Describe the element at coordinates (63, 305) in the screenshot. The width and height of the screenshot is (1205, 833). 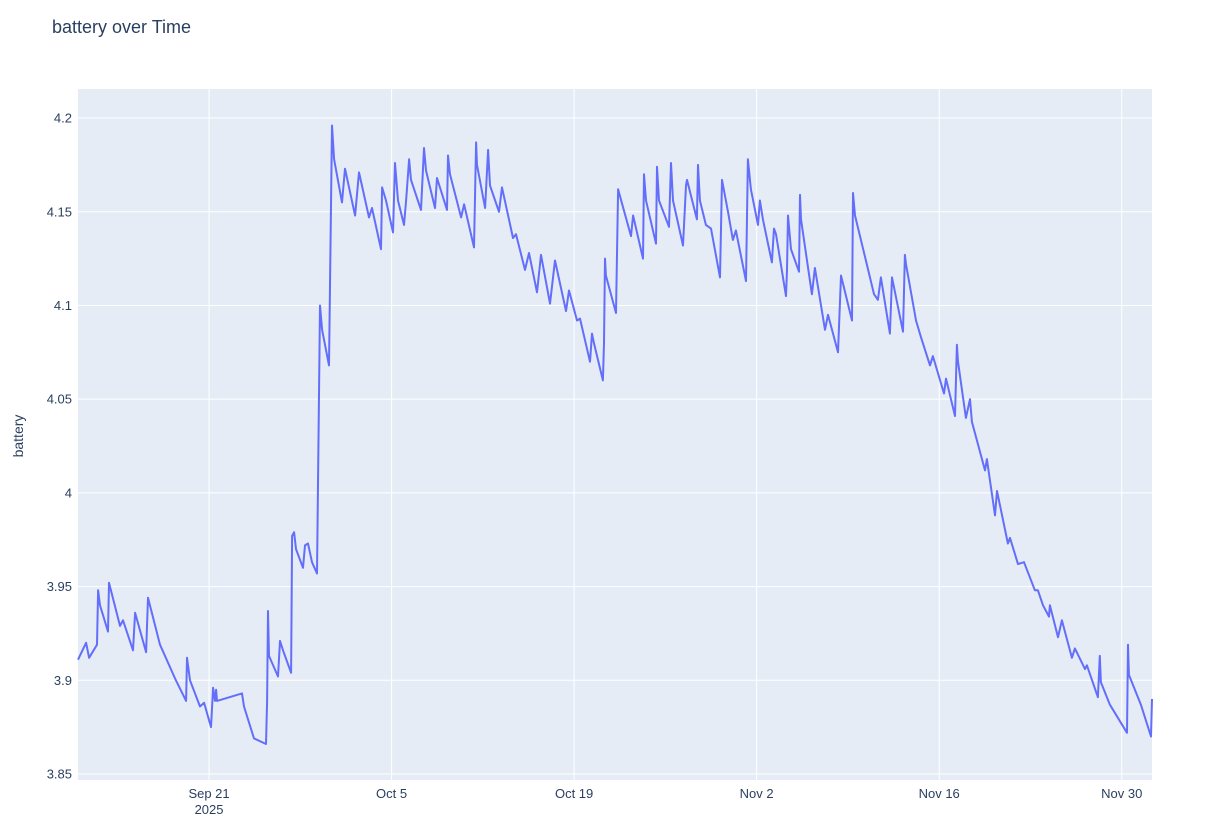
I see `y-tick-label: 4.1` at that location.